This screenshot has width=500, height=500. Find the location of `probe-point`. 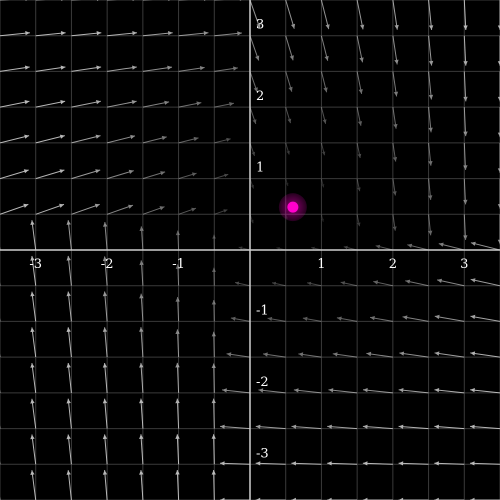

probe-point is located at coordinates (292, 207).